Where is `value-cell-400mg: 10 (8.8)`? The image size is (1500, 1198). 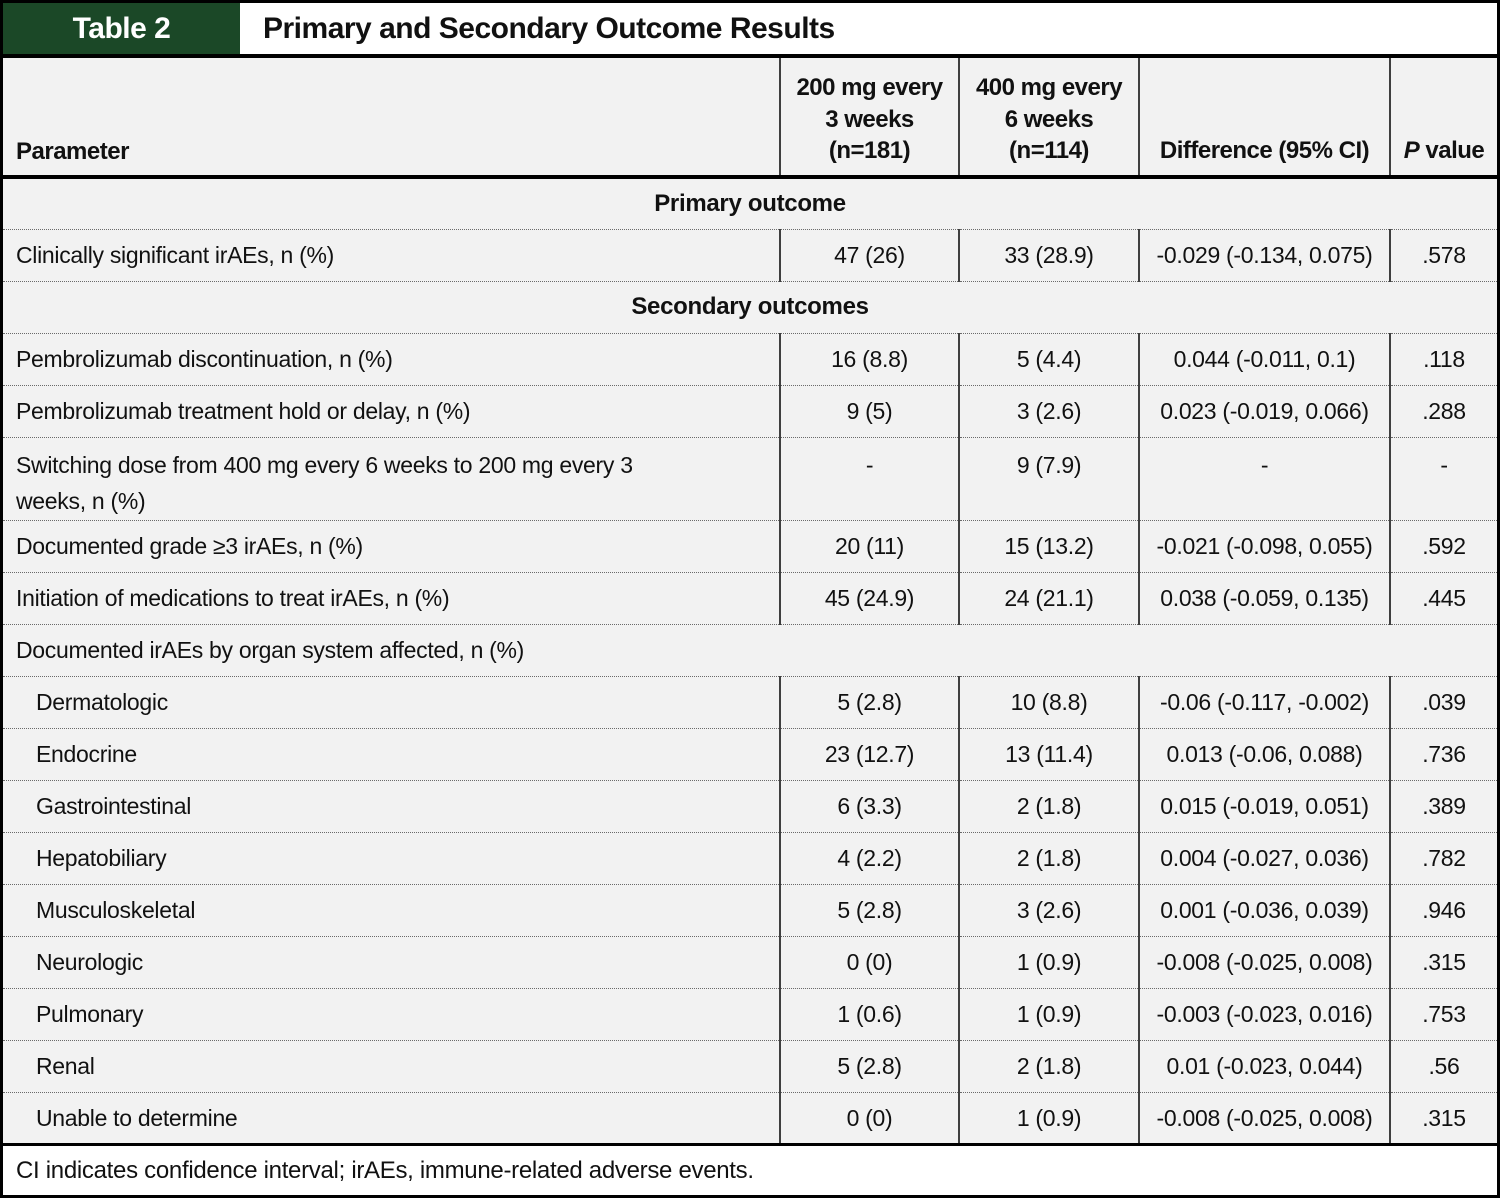
value-cell-400mg: 10 (8.8) is located at coordinates (1048, 702).